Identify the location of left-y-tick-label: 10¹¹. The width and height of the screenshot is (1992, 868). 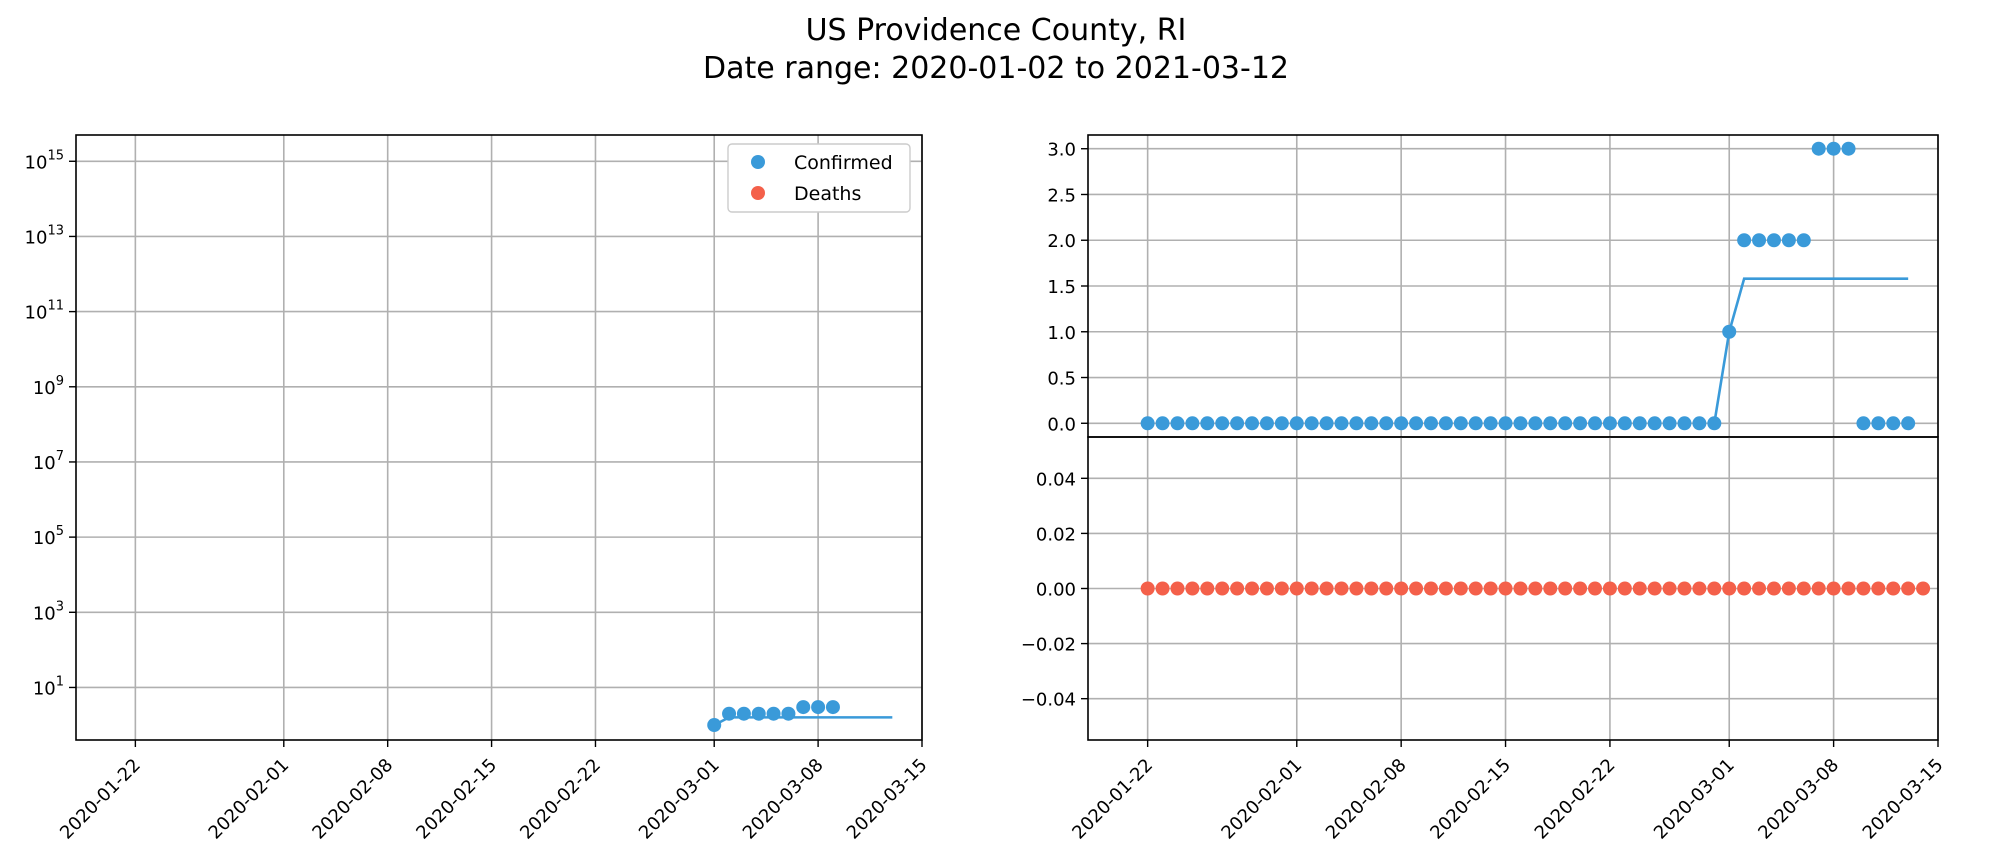
(44, 311).